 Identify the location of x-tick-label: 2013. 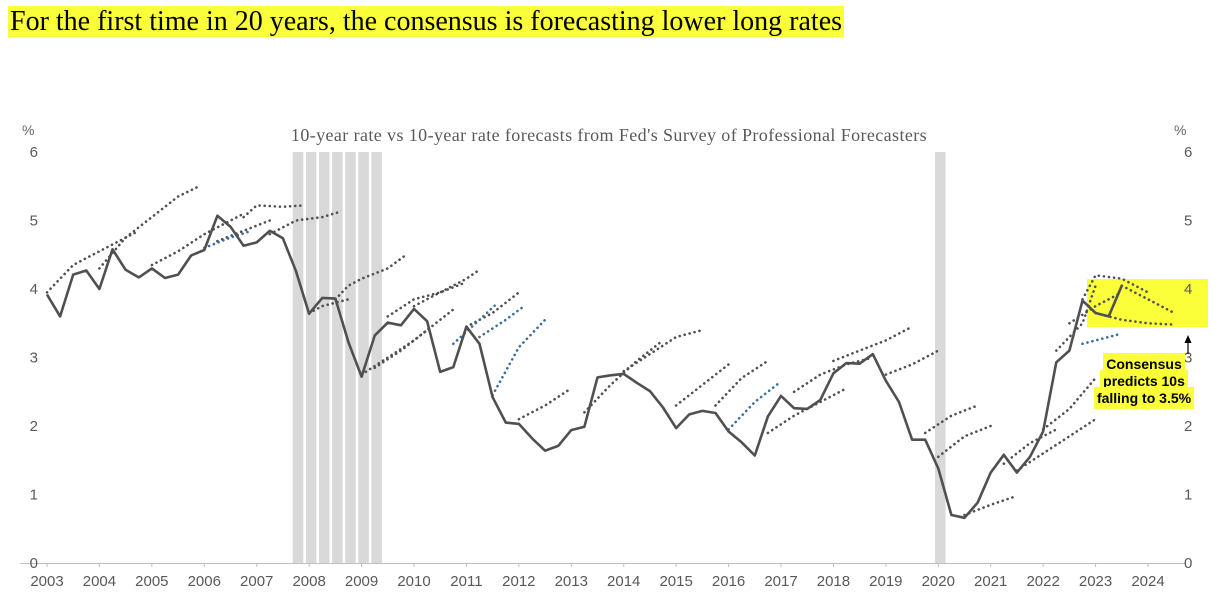
(571, 581).